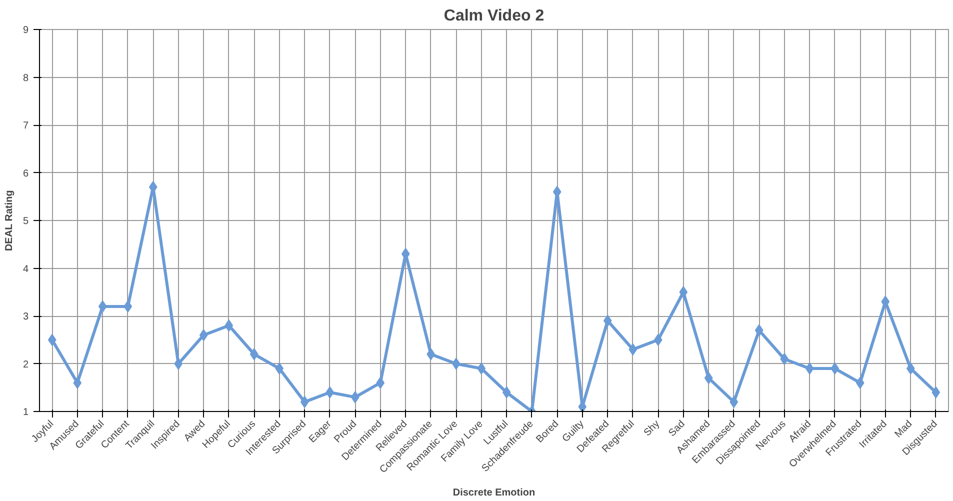  I want to click on y-tick-label: 9, so click(25, 30).